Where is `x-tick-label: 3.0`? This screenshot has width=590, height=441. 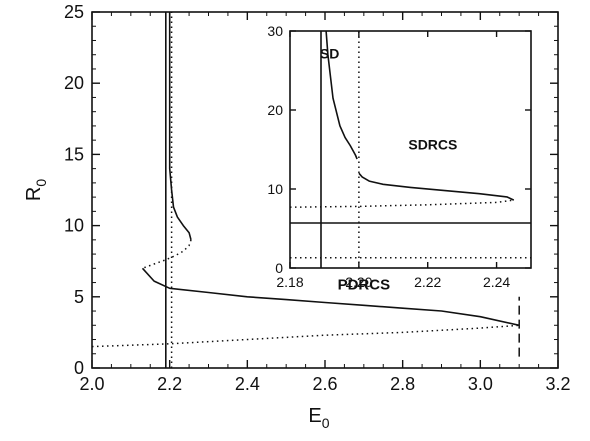 x-tick-label: 3.0 is located at coordinates (480, 384).